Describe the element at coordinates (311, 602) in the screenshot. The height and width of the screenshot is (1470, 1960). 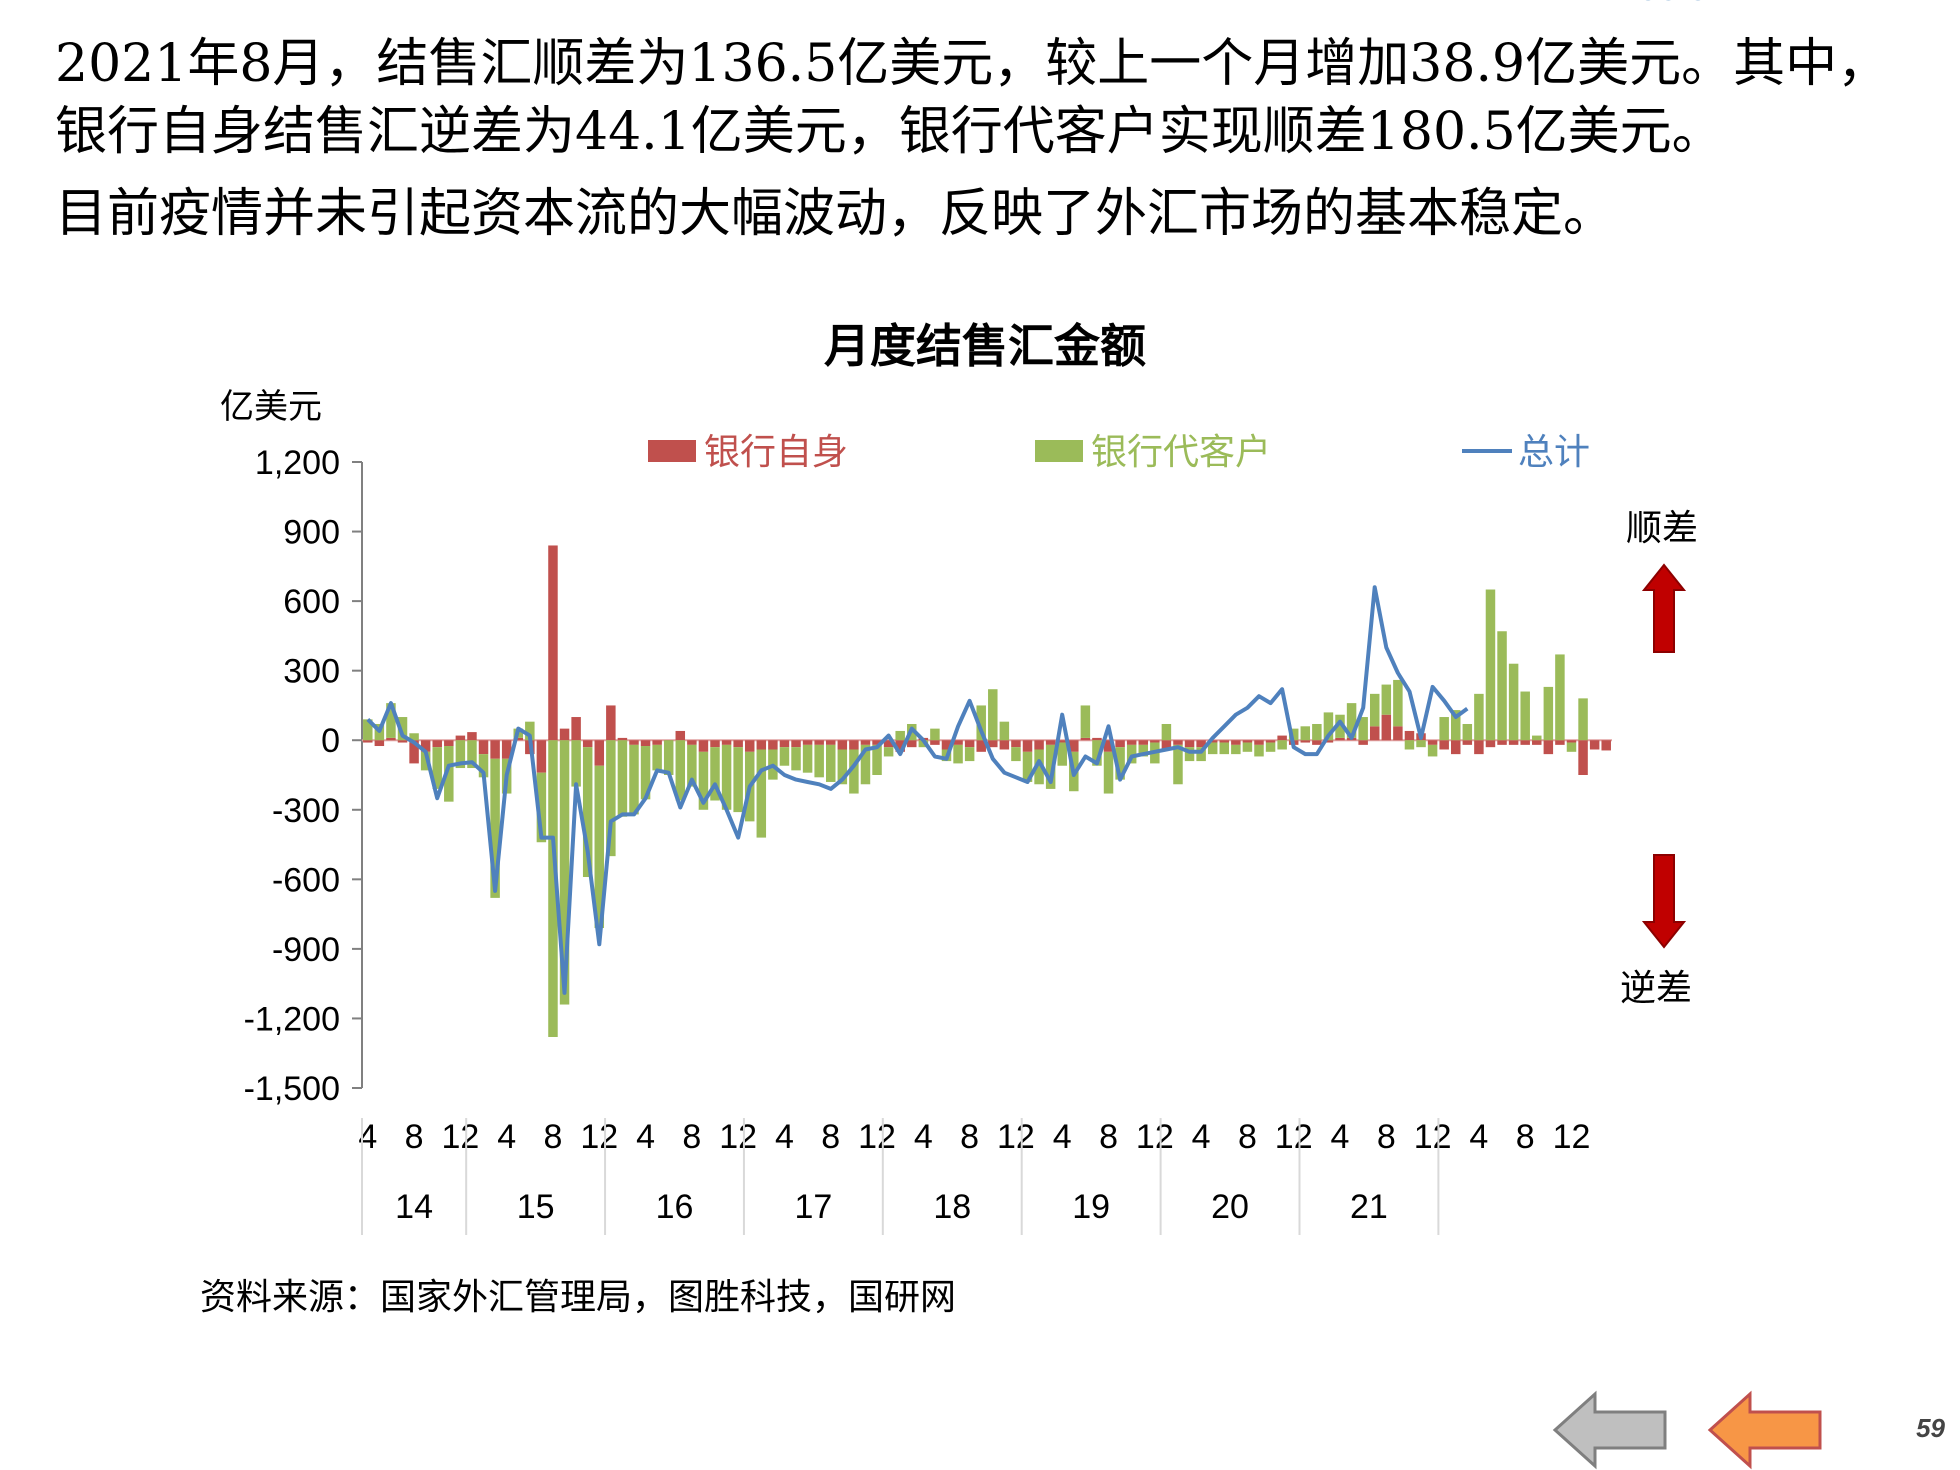
I see `y-tick-label: 600` at that location.